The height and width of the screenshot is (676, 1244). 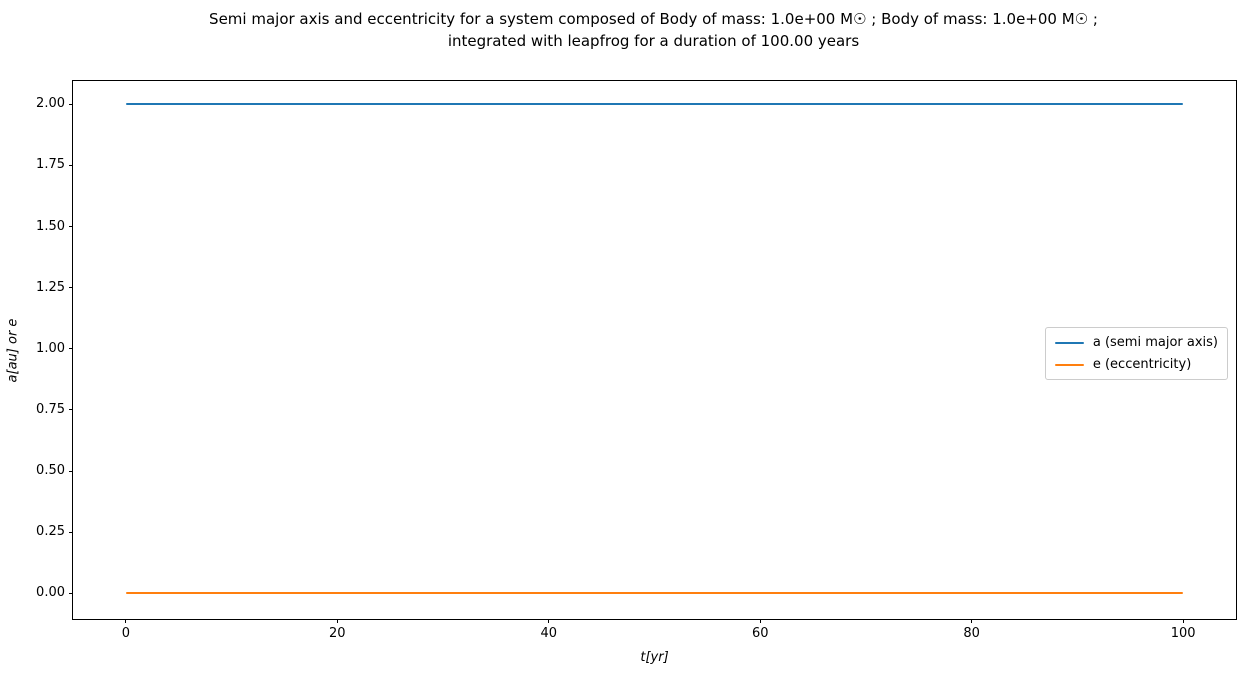 What do you see at coordinates (337, 633) in the screenshot?
I see `x-tick-label: 20` at bounding box center [337, 633].